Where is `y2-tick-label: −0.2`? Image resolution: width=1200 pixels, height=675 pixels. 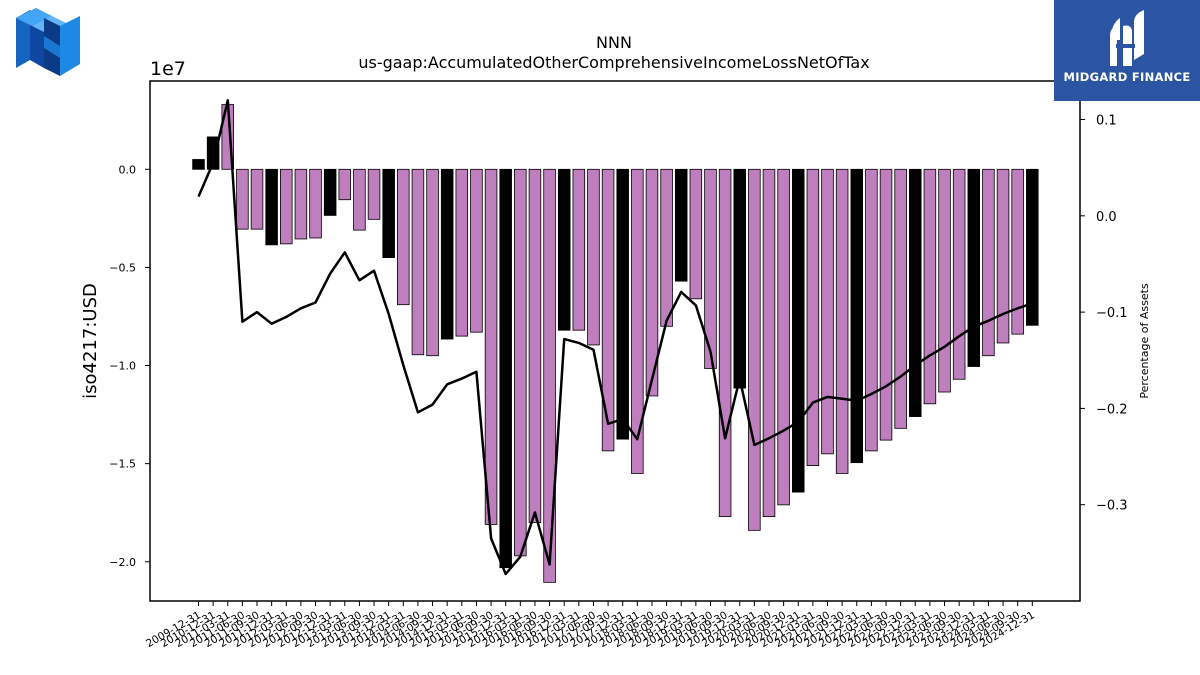
y2-tick-label: −0.2 is located at coordinates (1112, 409).